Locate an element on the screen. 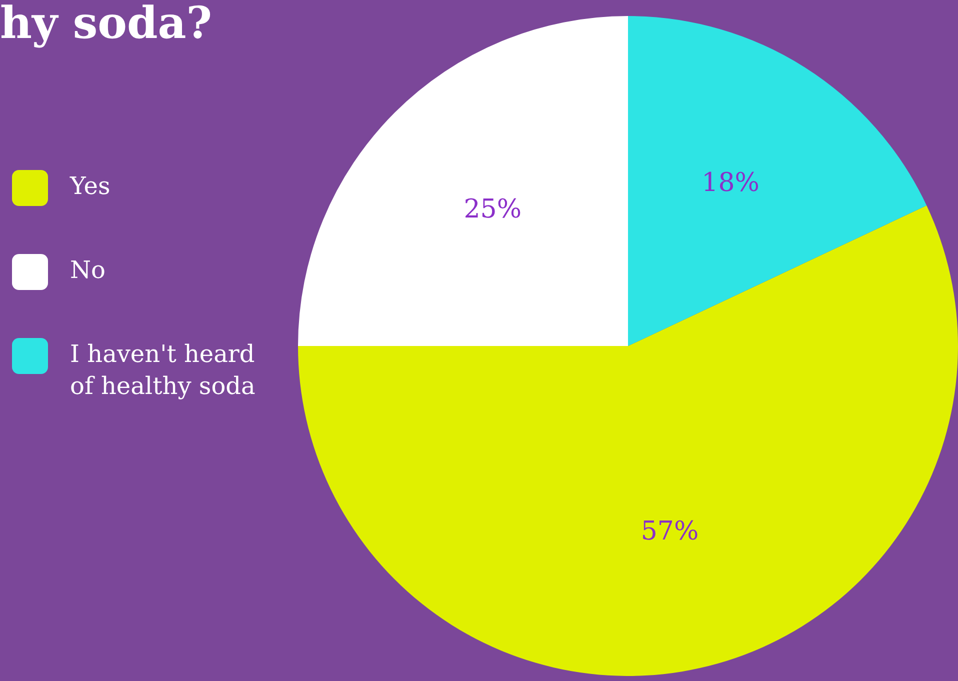 This screenshot has width=958, height=681. data-label: 25% is located at coordinates (493, 209).